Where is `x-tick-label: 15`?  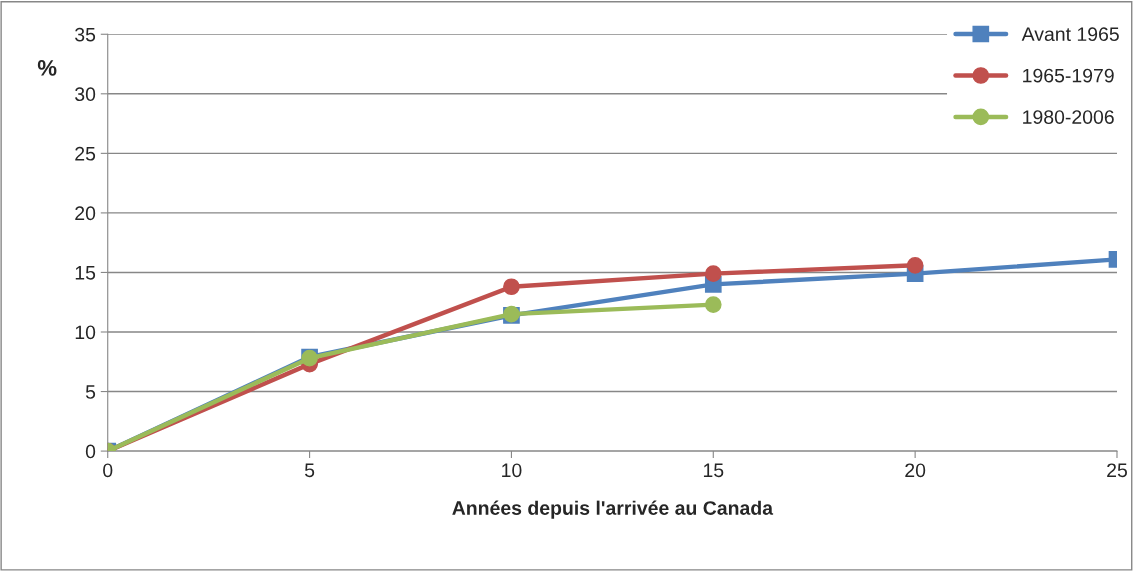 x-tick-label: 15 is located at coordinates (713, 470).